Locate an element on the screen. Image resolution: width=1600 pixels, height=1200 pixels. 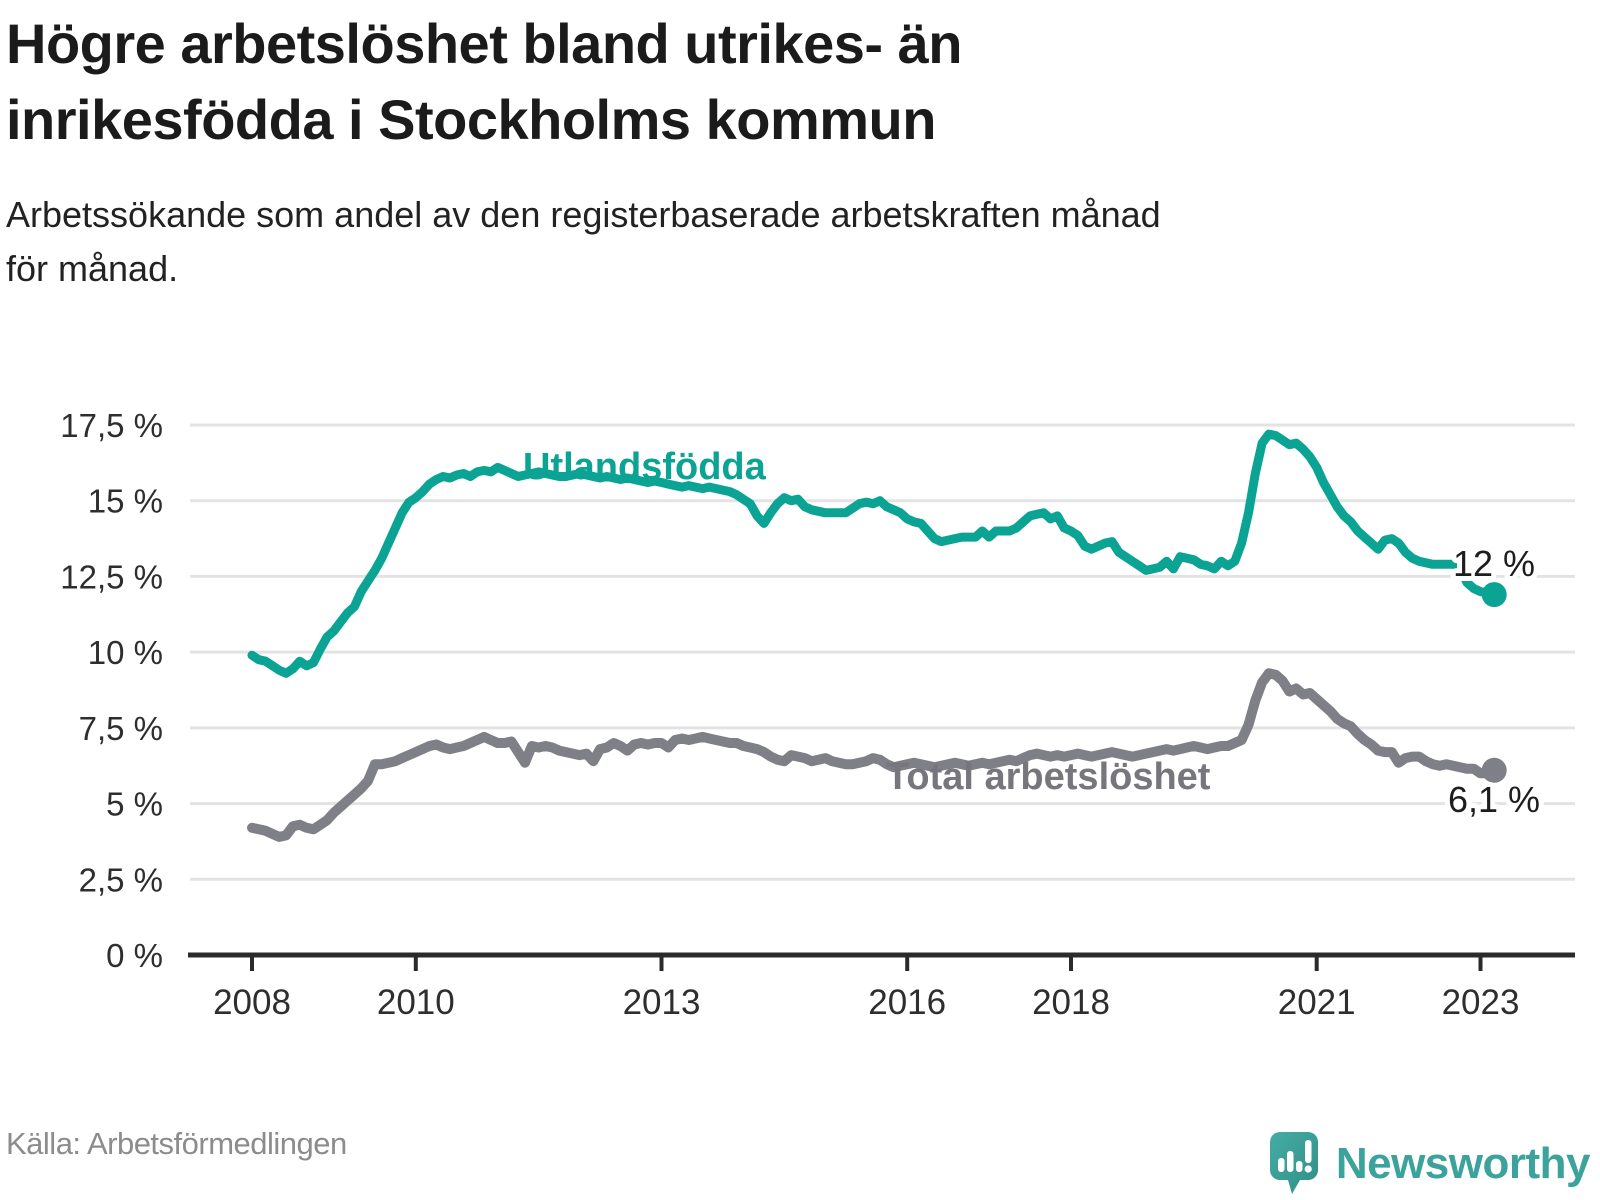
newsworthy-icon is located at coordinates (1293, 1163).